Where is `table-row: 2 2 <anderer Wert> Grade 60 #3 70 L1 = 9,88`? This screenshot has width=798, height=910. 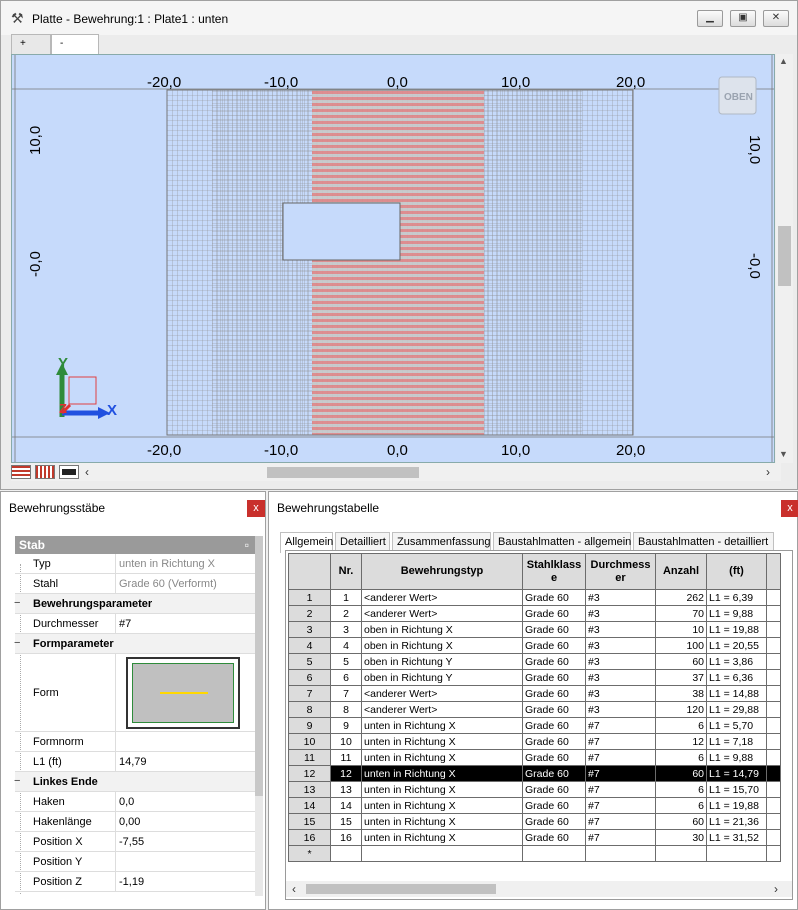 table-row: 2 2 <anderer Wert> Grade 60 #3 70 L1 = 9,88 is located at coordinates (534, 613).